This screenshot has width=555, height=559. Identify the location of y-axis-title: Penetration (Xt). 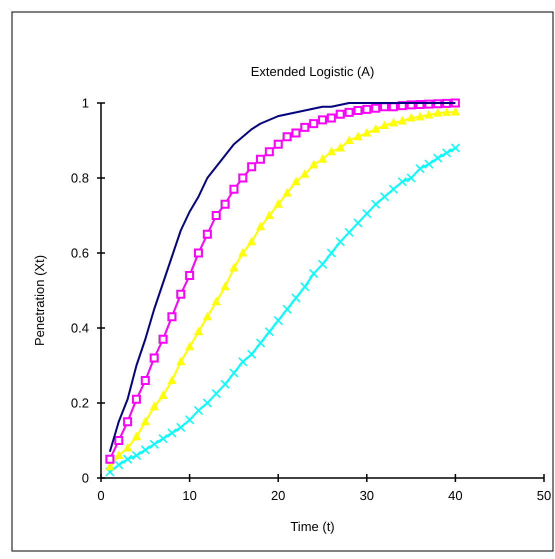
(39, 300).